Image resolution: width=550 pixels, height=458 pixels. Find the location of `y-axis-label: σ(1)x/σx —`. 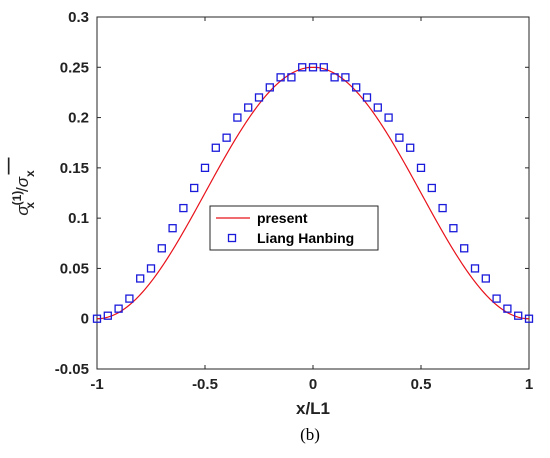

y-axis-label: σ(1)x/σx — is located at coordinates (18, 187).